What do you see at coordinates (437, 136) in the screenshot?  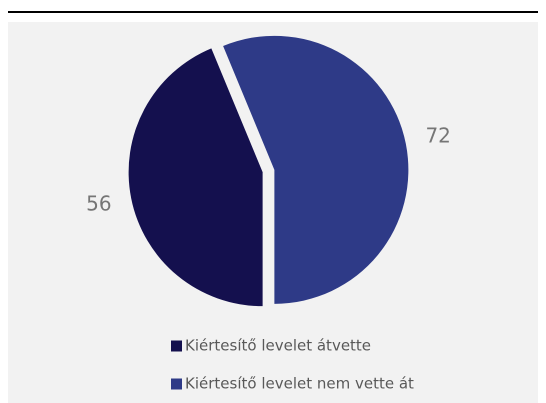 I see `data-label: 72` at bounding box center [437, 136].